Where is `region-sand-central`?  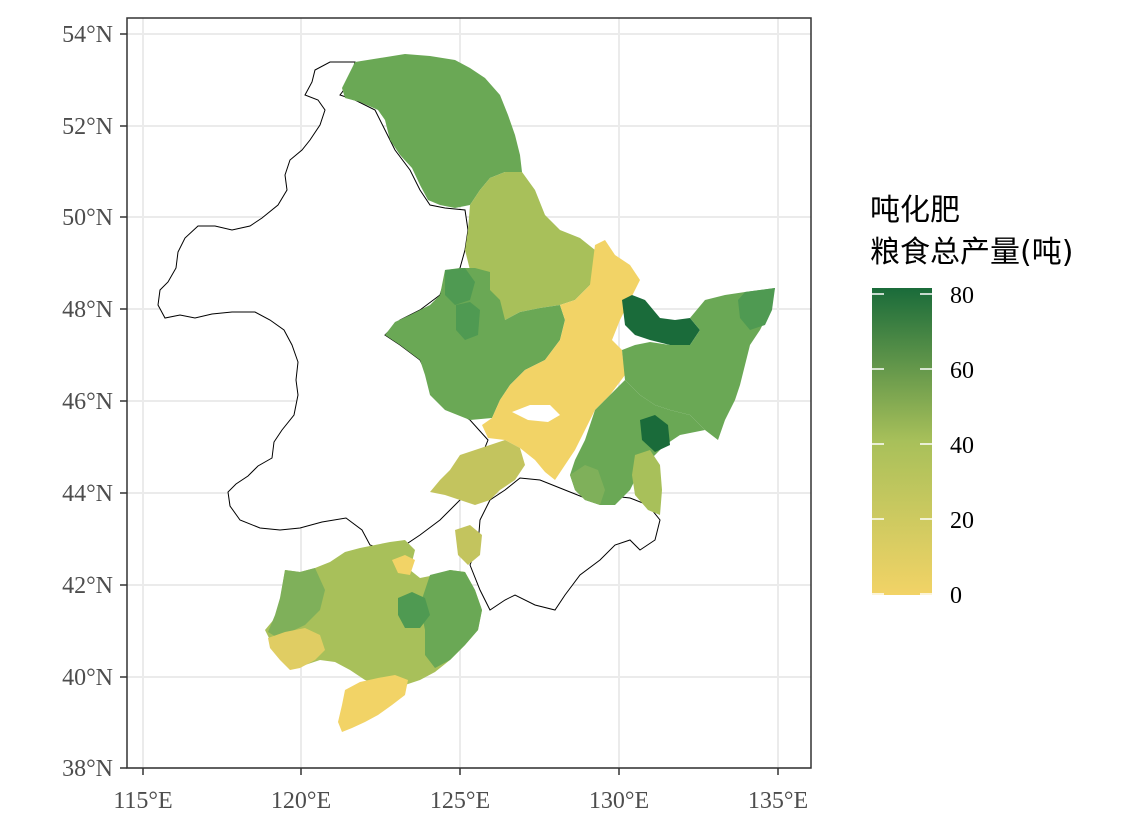
region-sand-central is located at coordinates (561, 360).